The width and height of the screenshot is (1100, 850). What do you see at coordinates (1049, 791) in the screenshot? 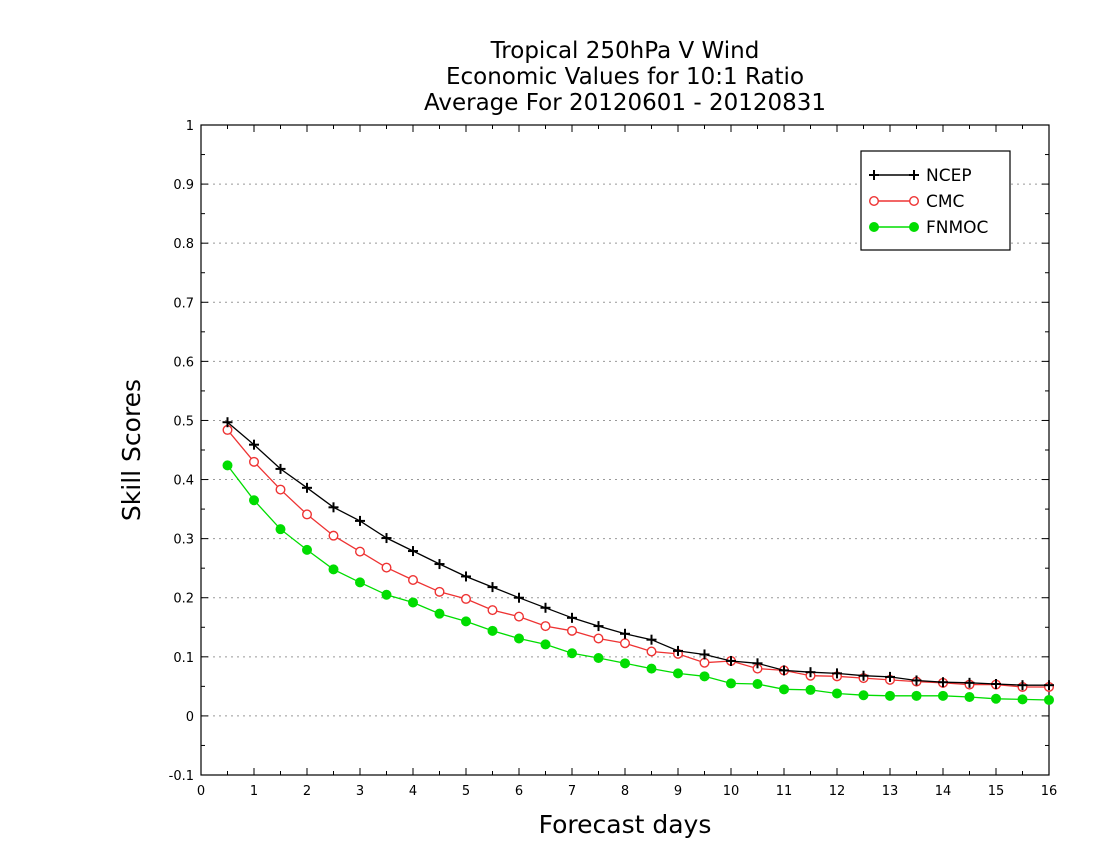
I see `x-tick-label: 16` at bounding box center [1049, 791].